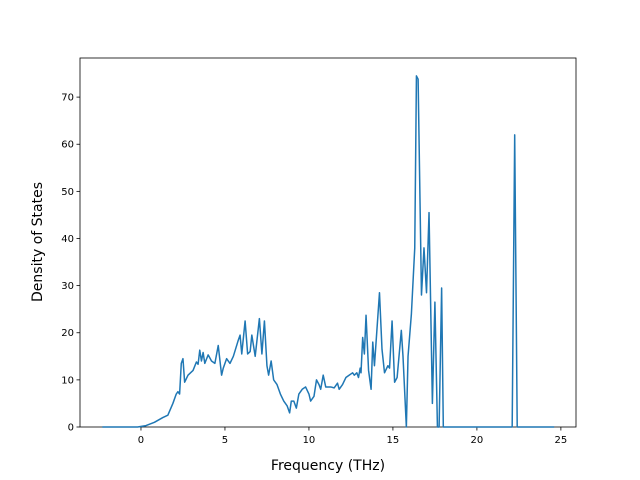 The image size is (640, 480). Describe the element at coordinates (38, 242) in the screenshot. I see `y-axis-label: Density of States` at that location.